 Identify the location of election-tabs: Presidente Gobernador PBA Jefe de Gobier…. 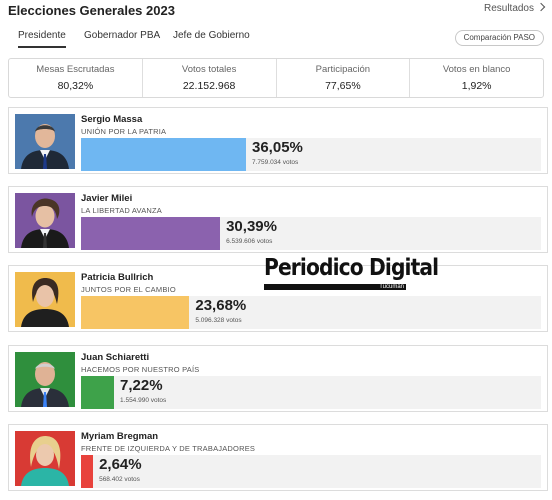
(276, 38).